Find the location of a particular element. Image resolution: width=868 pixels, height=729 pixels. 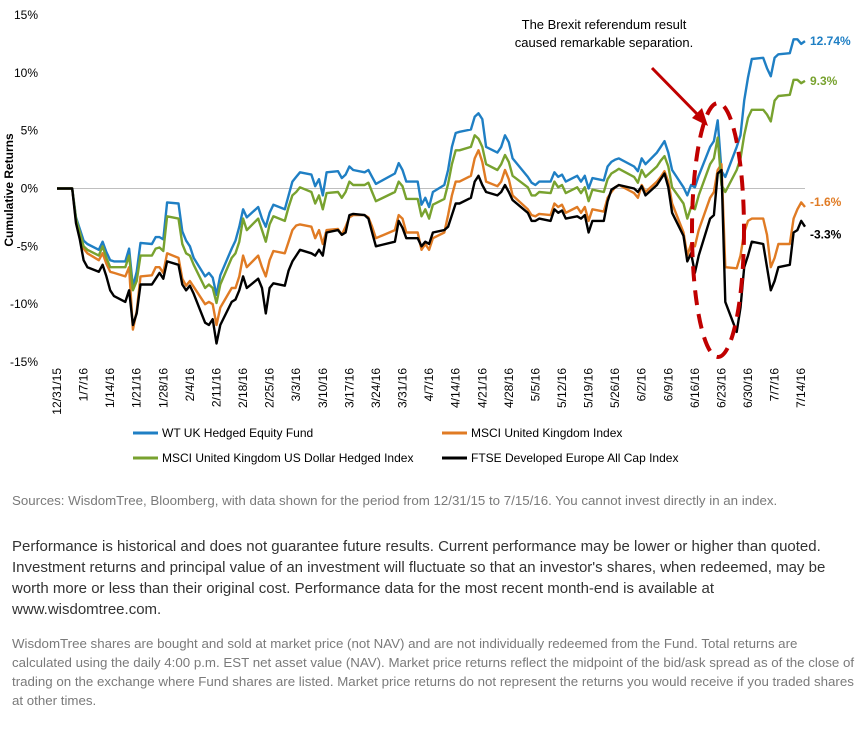

x-tick-label: 4/14/16 is located at coordinates (456, 388).